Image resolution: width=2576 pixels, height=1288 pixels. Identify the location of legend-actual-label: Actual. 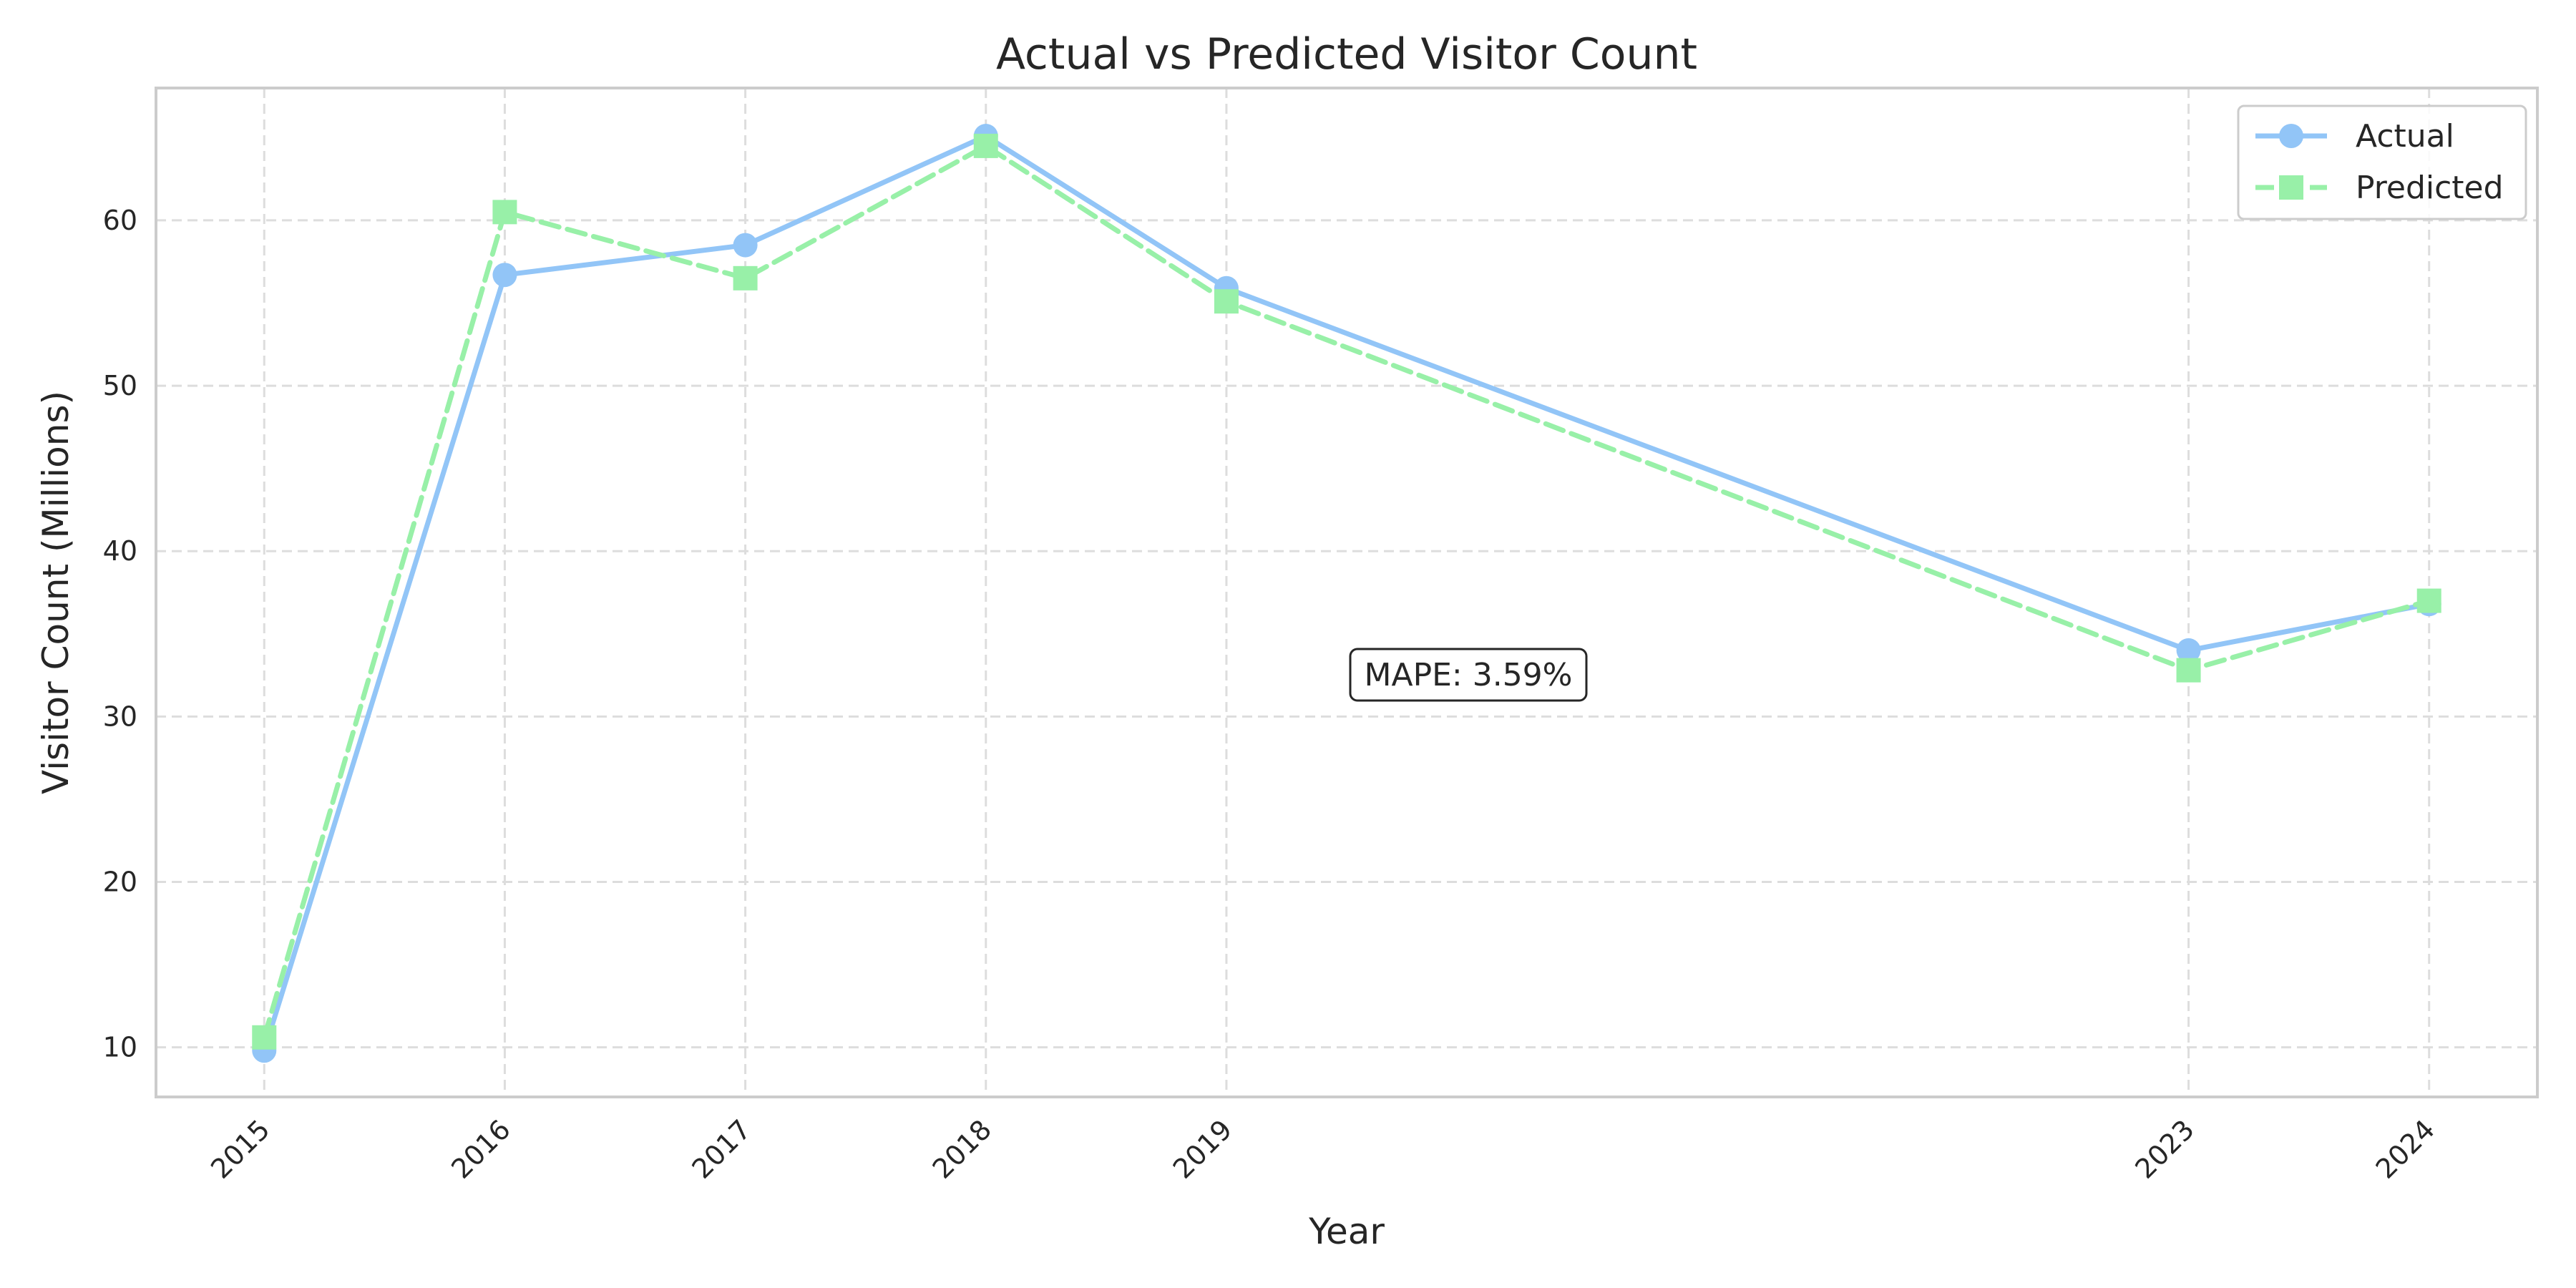
(2405, 136).